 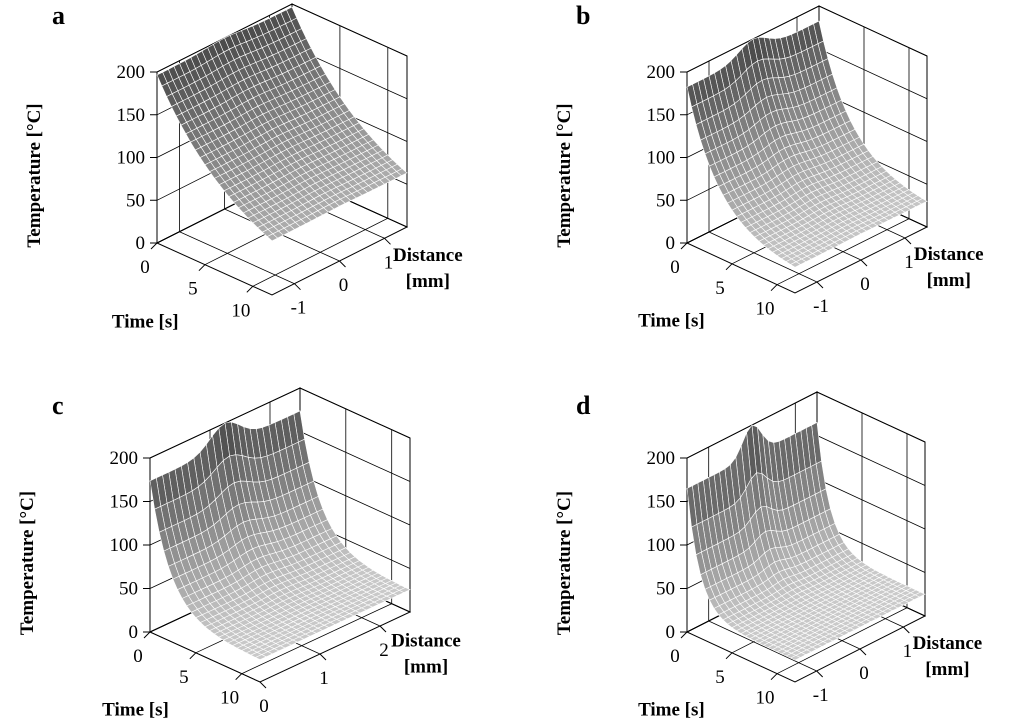 I want to click on y-tick-label: 2, so click(x=384, y=650).